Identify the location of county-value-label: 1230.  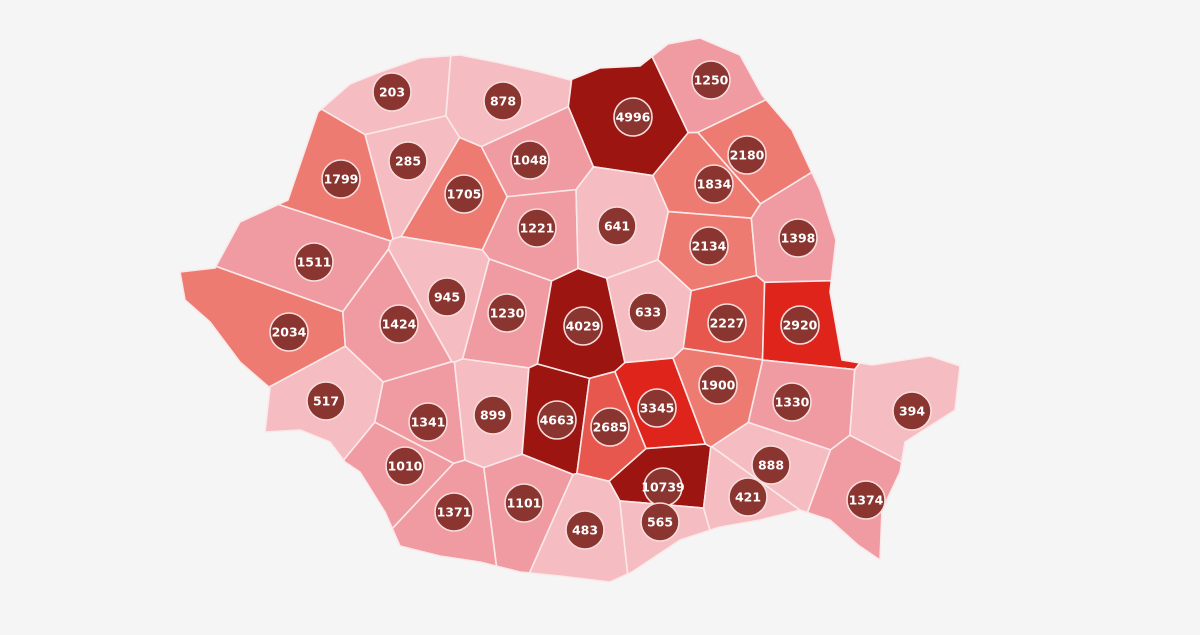
(507, 313).